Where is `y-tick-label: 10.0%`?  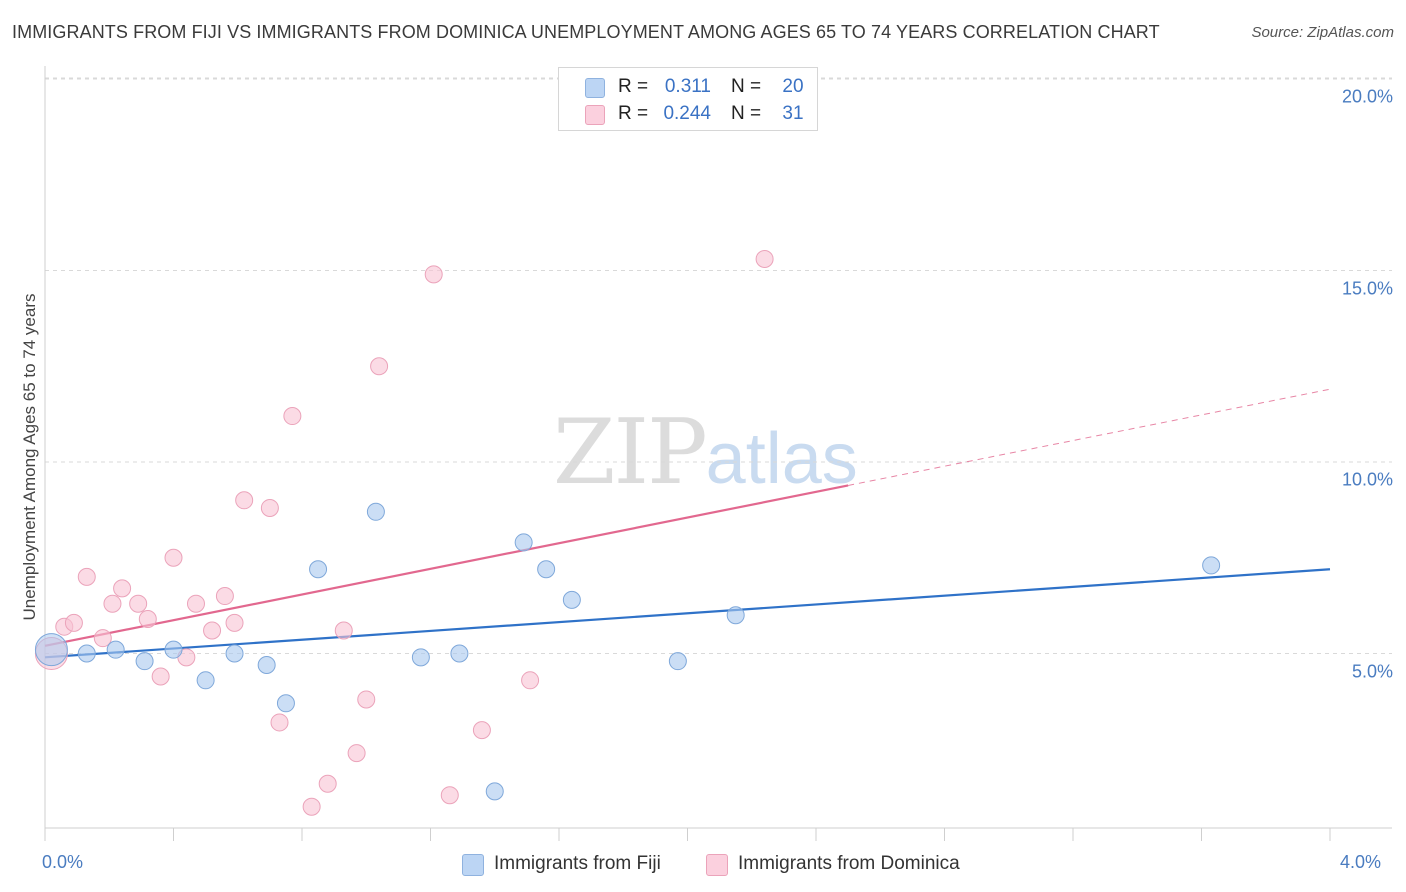
y-tick-label: 10.0% is located at coordinates (1367, 479).